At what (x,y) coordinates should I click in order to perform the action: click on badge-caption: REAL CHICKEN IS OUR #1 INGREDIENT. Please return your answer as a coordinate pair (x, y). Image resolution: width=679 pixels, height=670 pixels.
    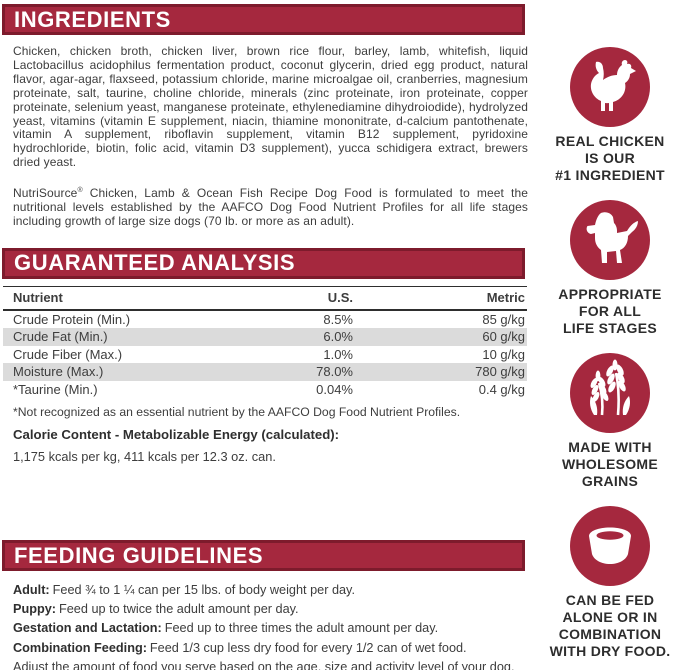
    Looking at the image, I should click on (610, 158).